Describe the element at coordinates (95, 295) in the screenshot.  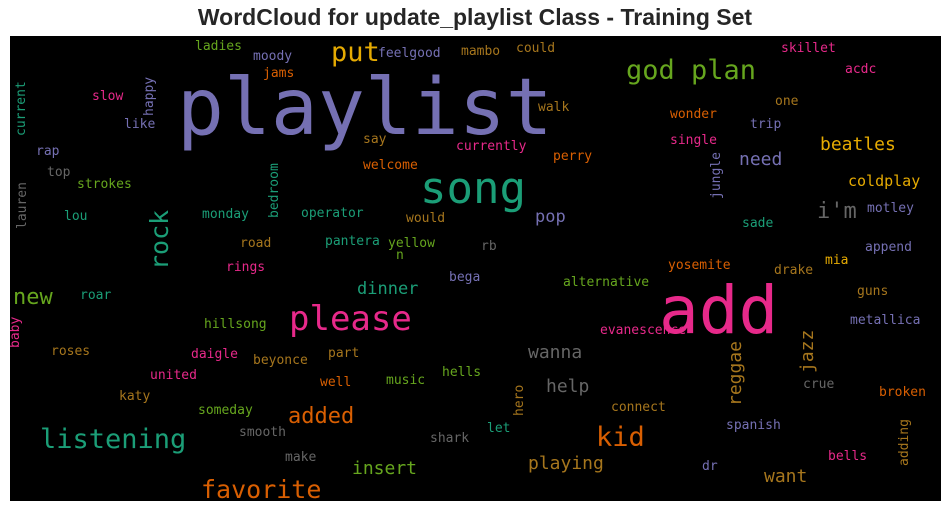
I see `word-roar: roar` at that location.